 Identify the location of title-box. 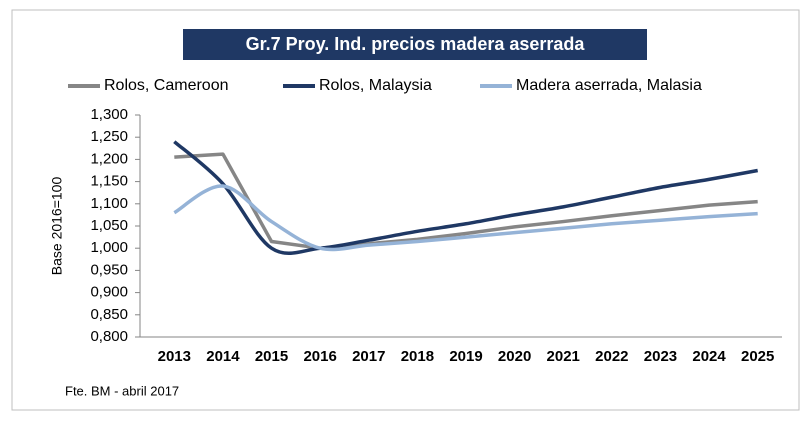
(415, 44).